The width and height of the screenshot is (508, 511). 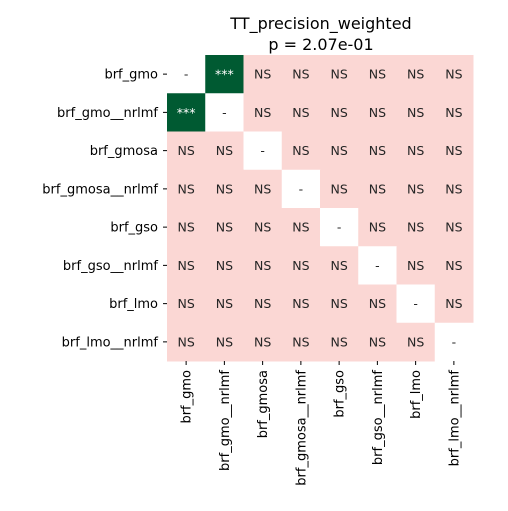 I want to click on y-tick-label: brf_gso__nrlmf, so click(x=111, y=266).